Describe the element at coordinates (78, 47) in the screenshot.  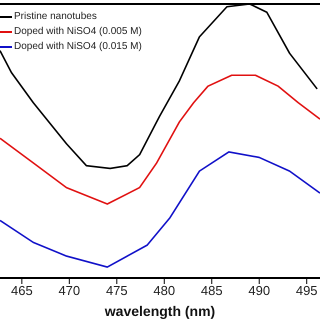
I see `legend-label: Doped with NiSO4 (0.015 M)` at that location.